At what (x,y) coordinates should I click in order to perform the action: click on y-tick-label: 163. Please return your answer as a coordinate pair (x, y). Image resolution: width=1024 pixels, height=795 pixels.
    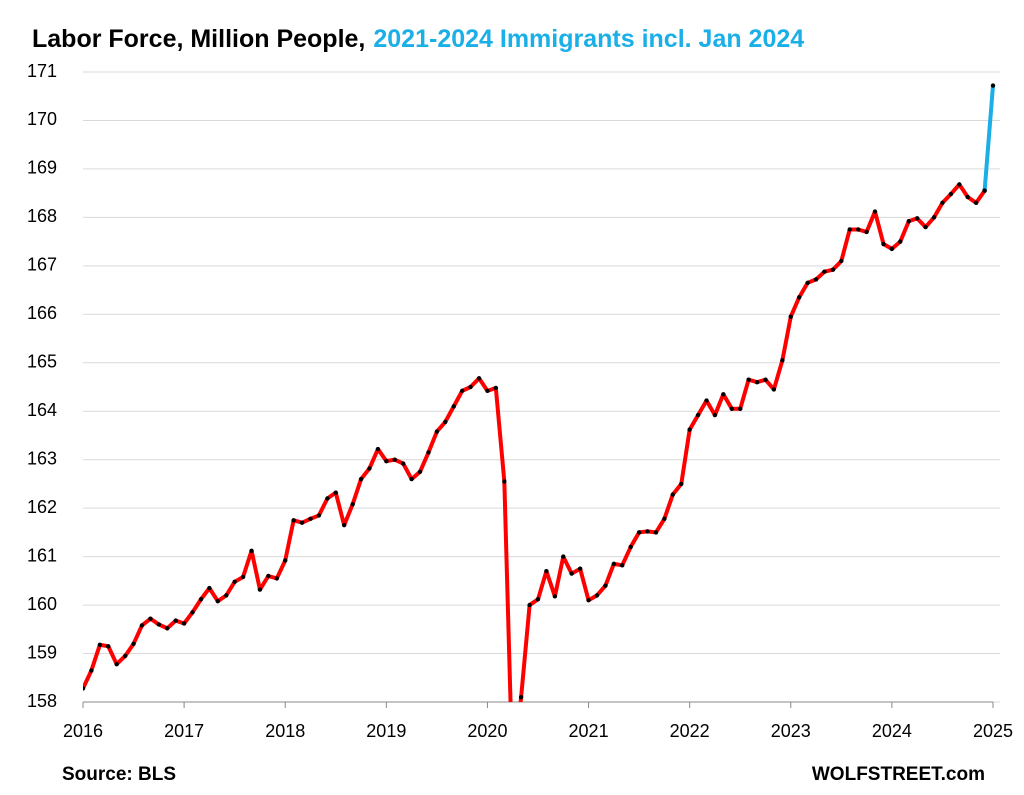
    Looking at the image, I should click on (42, 458).